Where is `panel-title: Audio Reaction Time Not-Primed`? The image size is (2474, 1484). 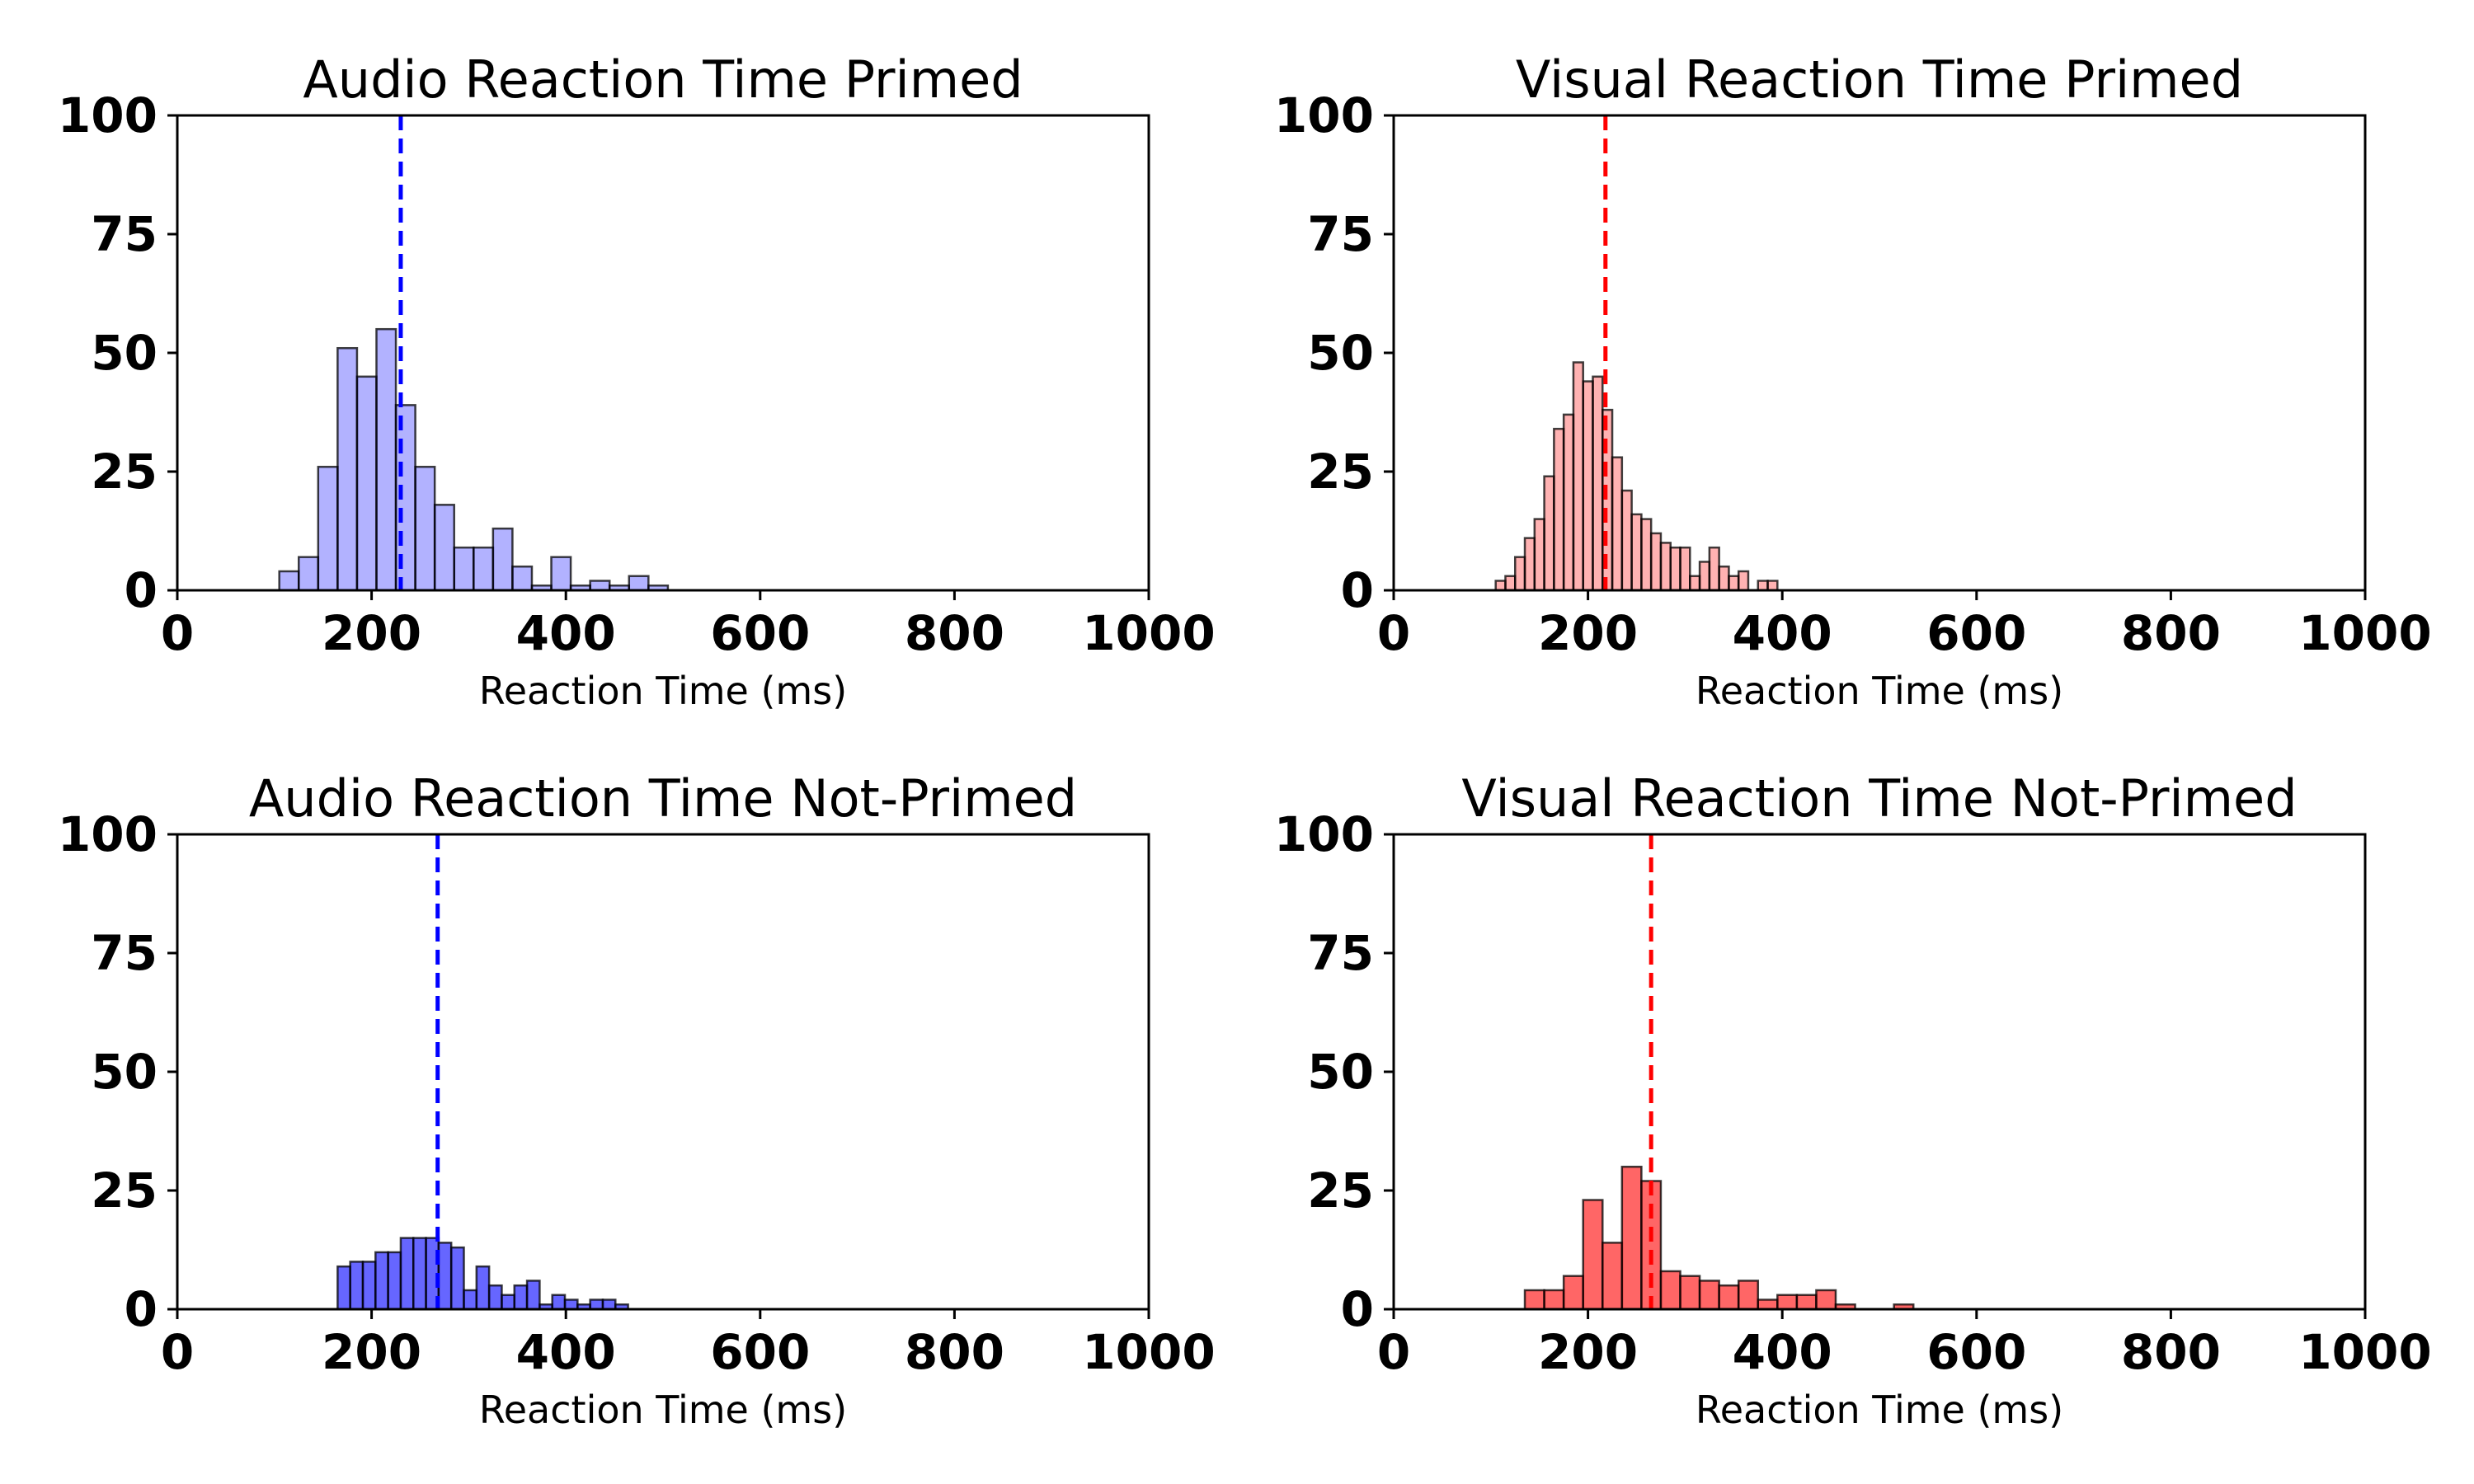 panel-title: Audio Reaction Time Not-Primed is located at coordinates (663, 798).